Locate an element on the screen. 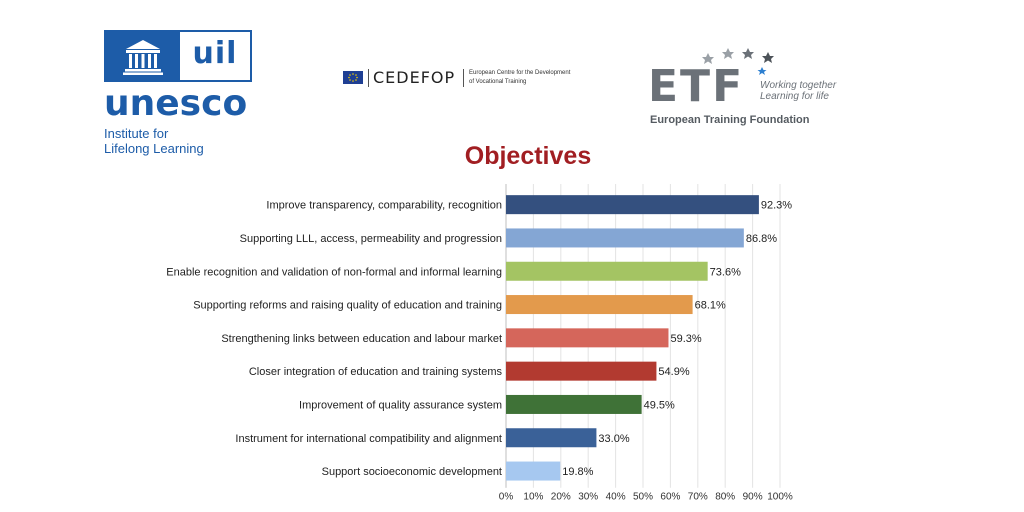  etf-tag-line-1: Working together is located at coordinates (798, 85).